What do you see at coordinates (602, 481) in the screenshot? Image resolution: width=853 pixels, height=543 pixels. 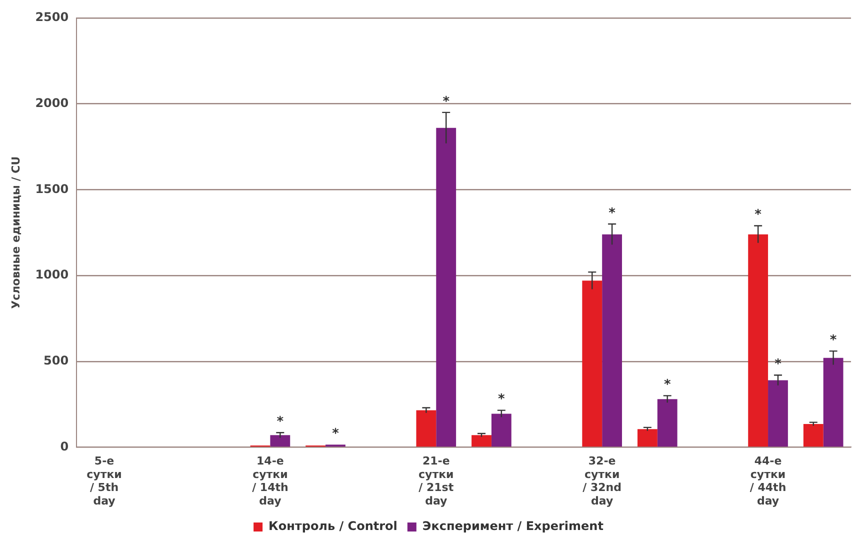 I see `x-tick-label: 32-е сутки / 32nd day` at bounding box center [602, 481].